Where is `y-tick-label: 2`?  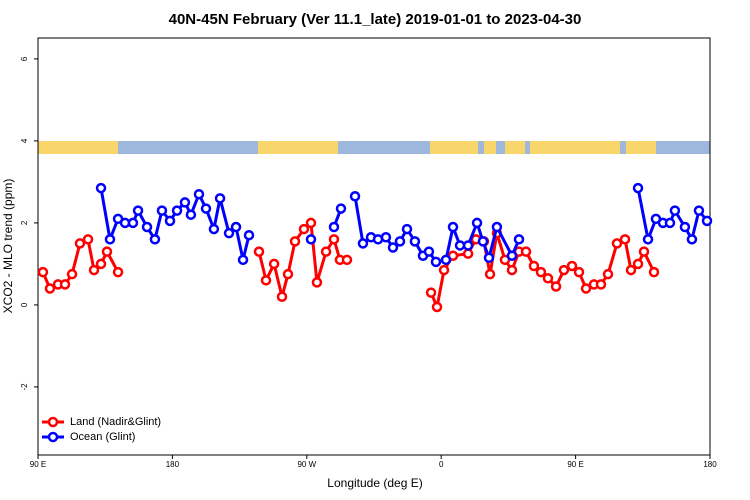 y-tick-label: 2 is located at coordinates (24, 222).